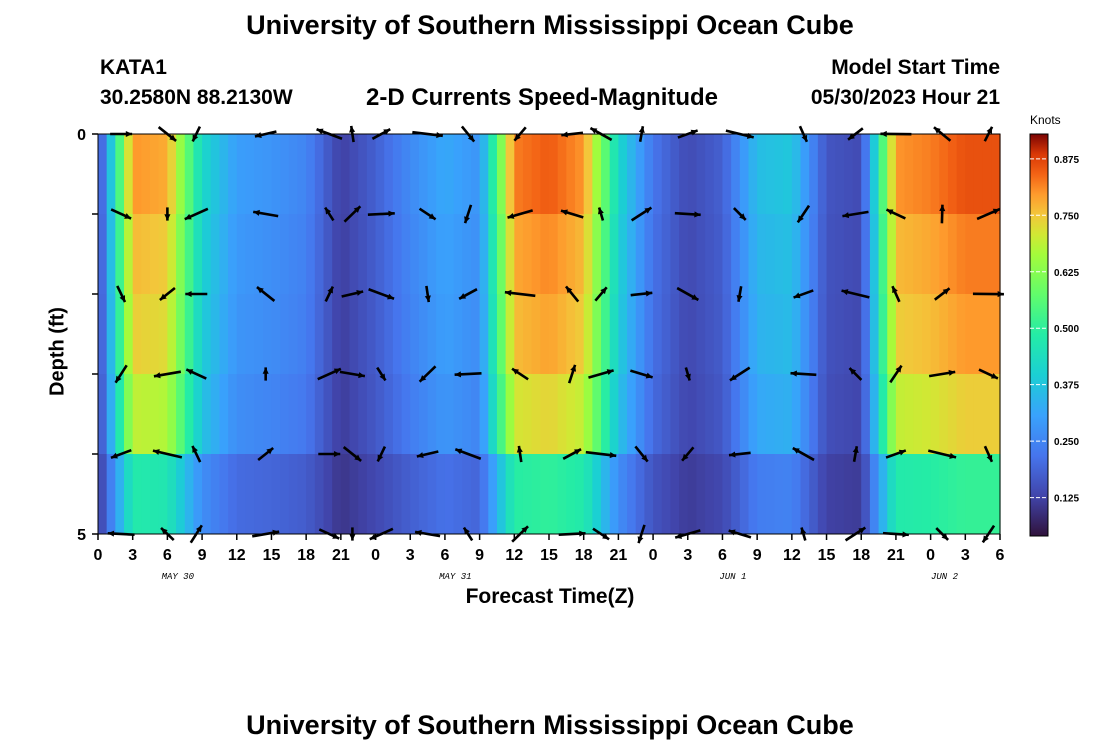 The height and width of the screenshot is (750, 1100). What do you see at coordinates (653, 555) in the screenshot?
I see `x-tick-label: 0` at bounding box center [653, 555].